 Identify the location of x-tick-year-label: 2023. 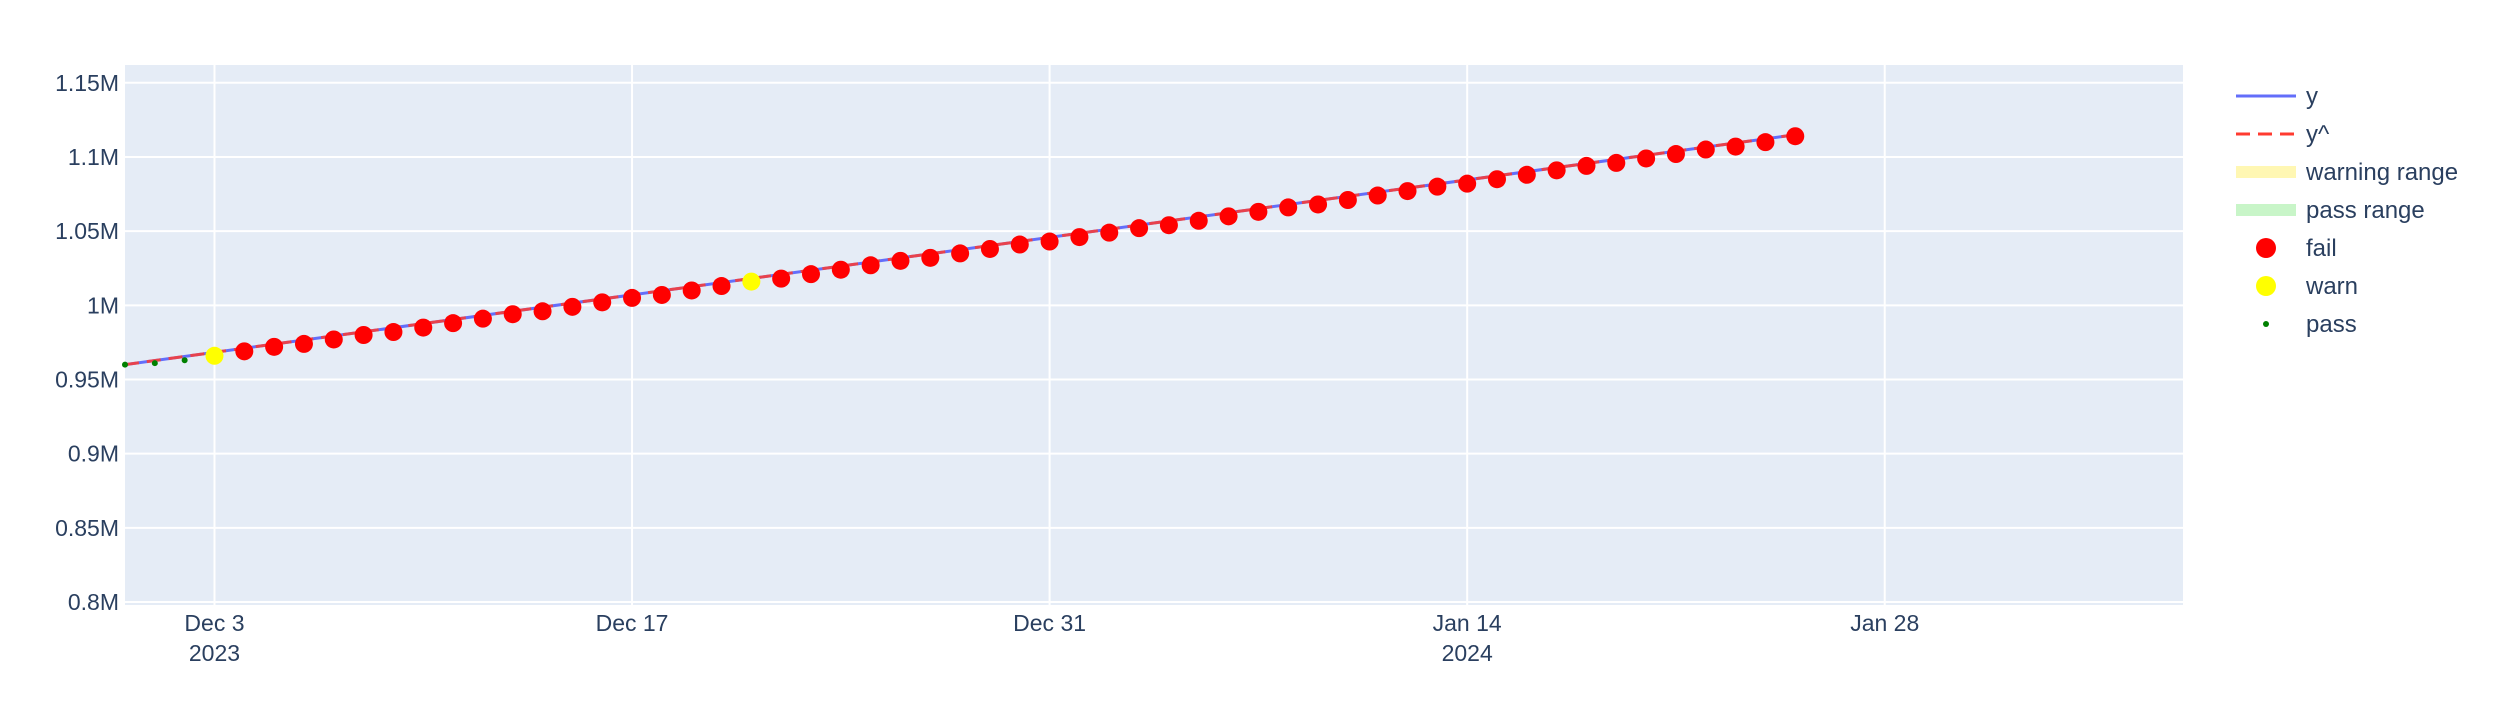
(214, 653).